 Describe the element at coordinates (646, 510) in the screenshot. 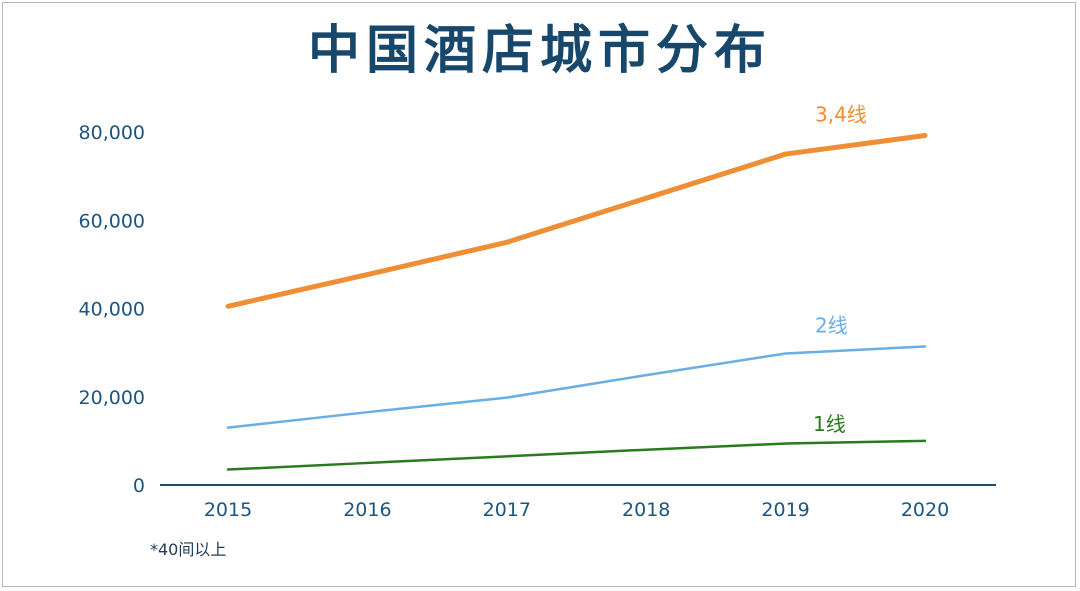

I see `x-tick-label: 2018` at that location.